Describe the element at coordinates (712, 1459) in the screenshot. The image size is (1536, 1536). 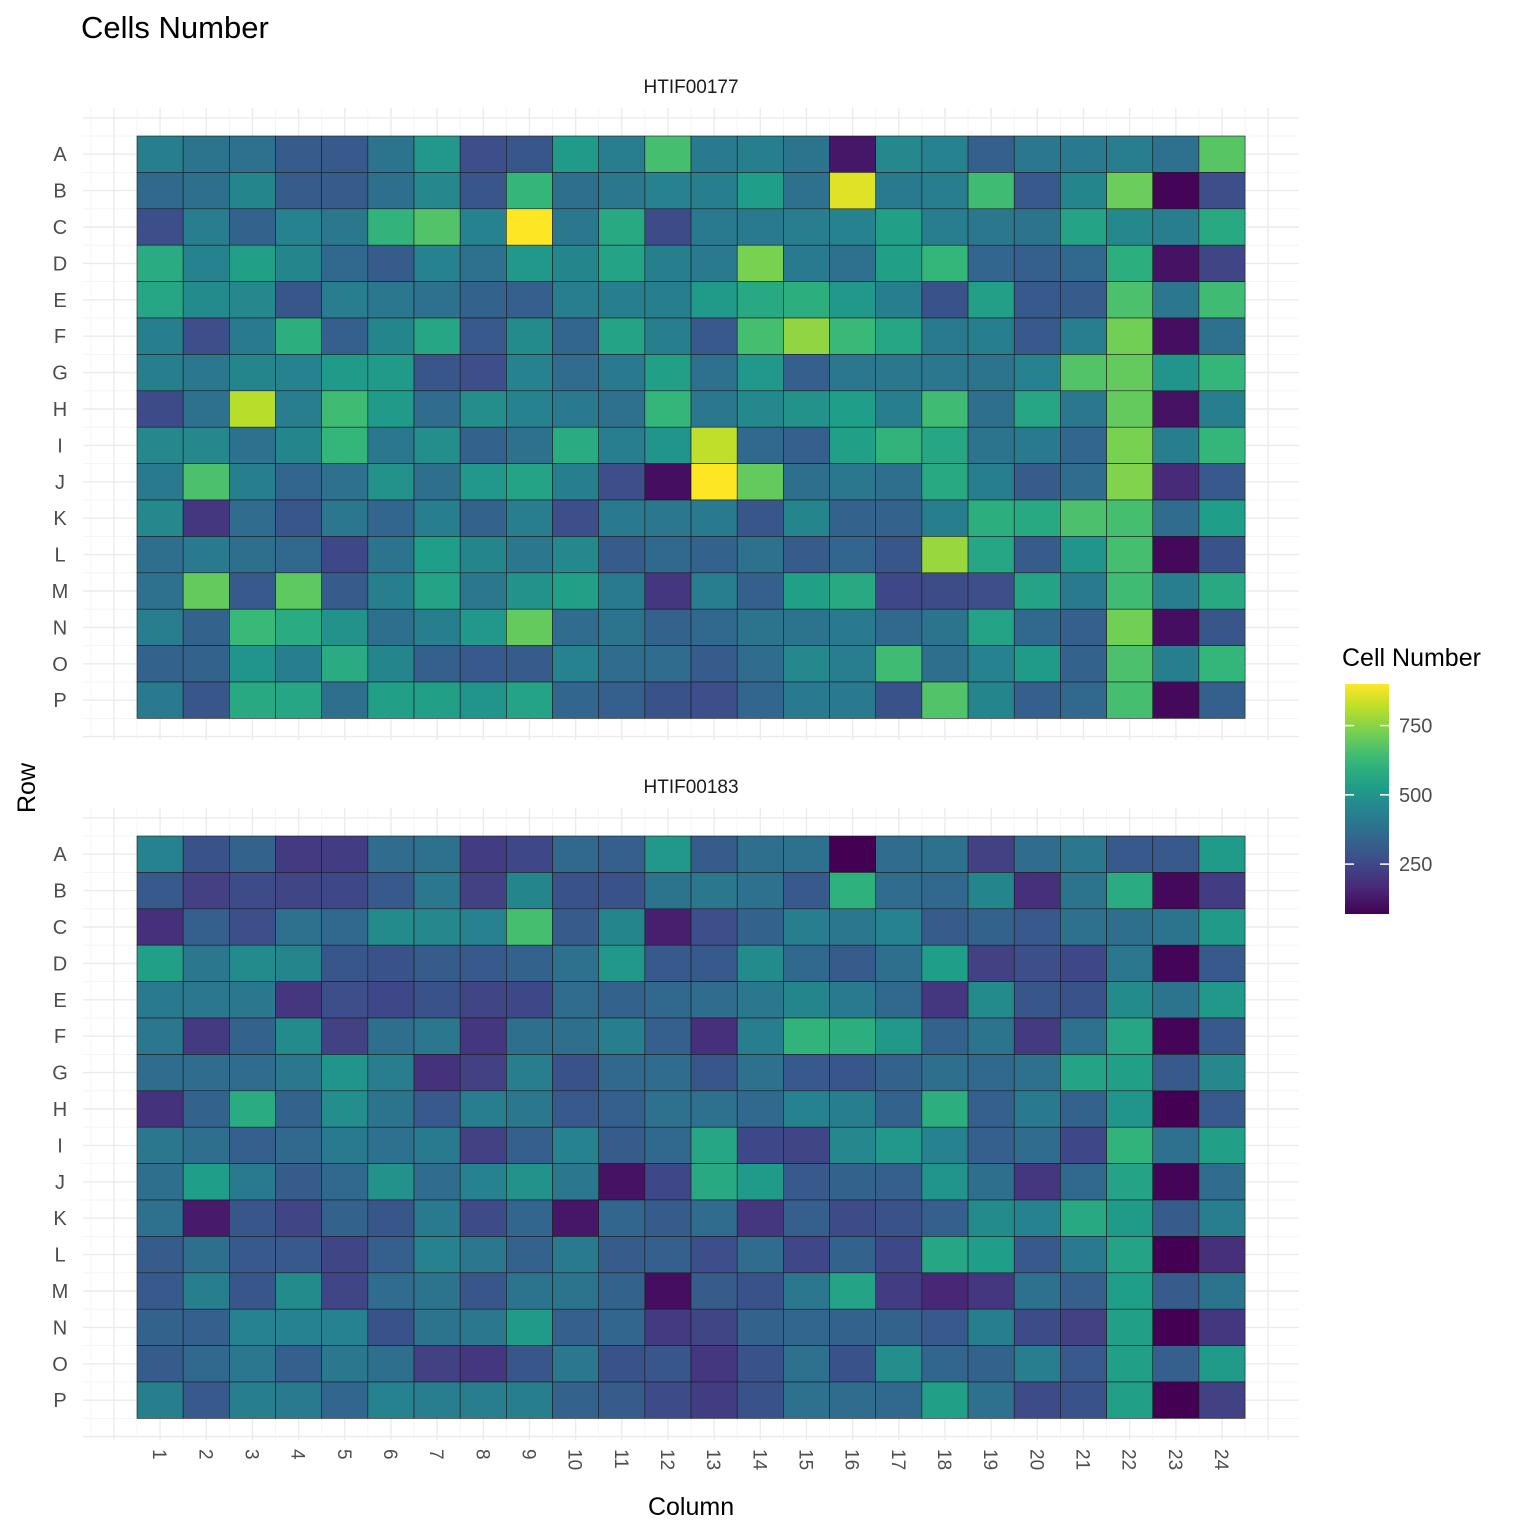
I see `column-tick-label: 13` at that location.